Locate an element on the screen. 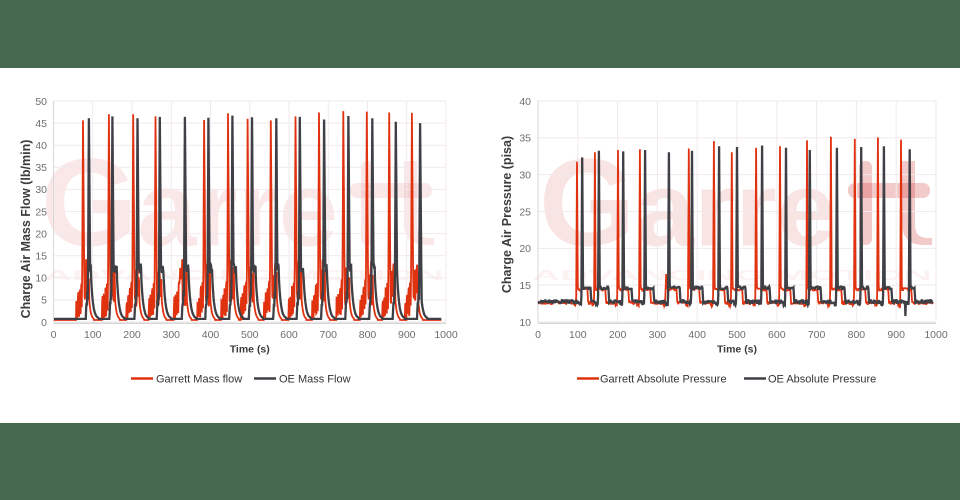 The width and height of the screenshot is (960, 500). svg-text: ADVANCING MOTION is located at coordinates (244, 276).